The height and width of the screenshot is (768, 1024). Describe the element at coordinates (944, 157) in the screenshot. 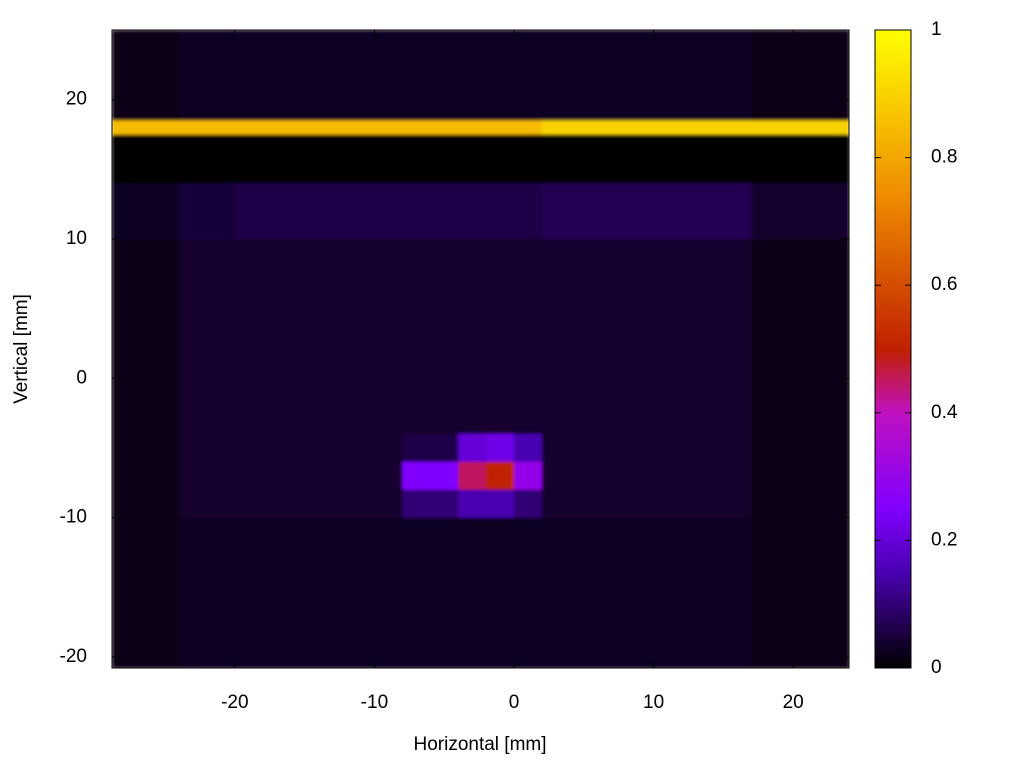

I see `colorbar-tick-label: 0.8` at that location.